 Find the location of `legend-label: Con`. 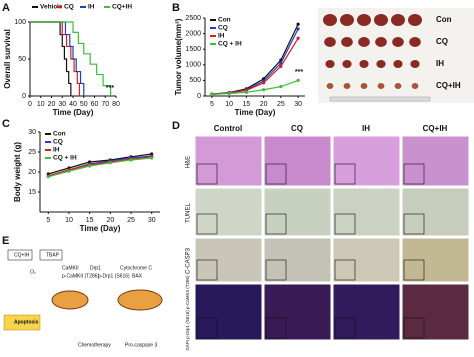

legend-label: Con is located at coordinates (224, 20).